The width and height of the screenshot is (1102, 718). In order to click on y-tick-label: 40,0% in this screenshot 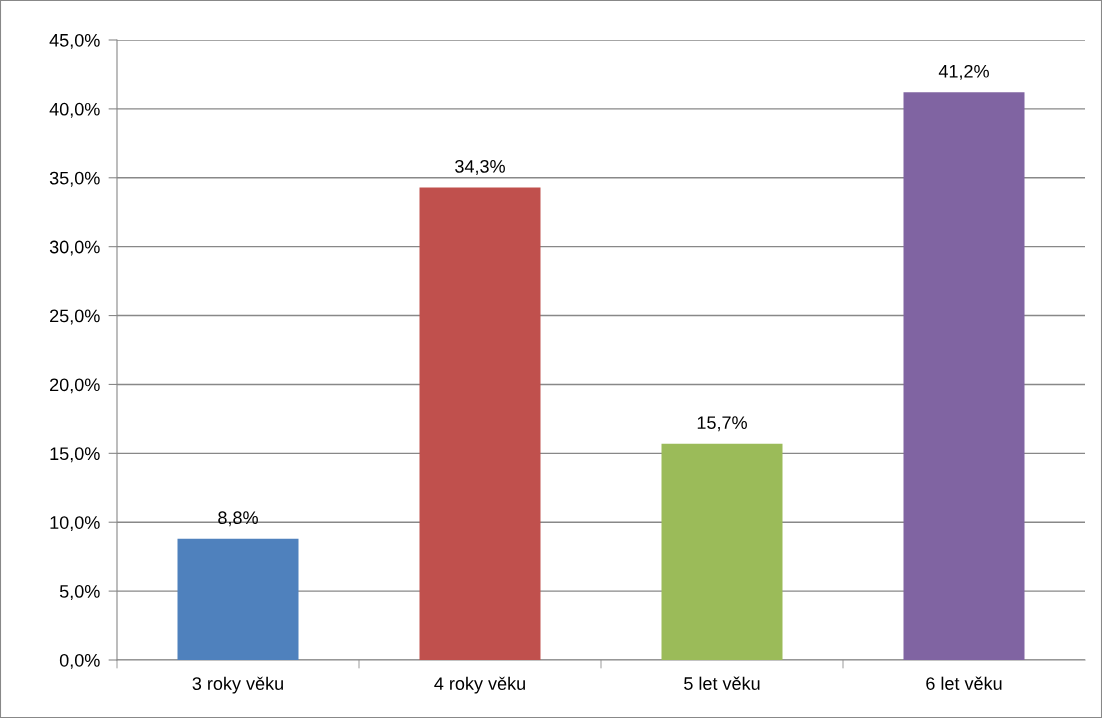, I will do `click(74, 110)`.